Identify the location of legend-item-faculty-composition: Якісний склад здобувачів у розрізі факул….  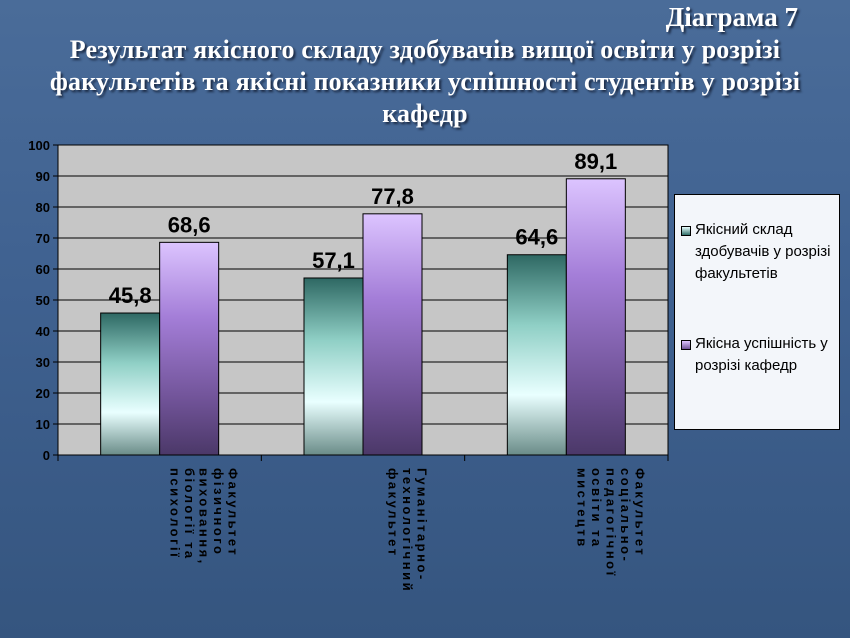
(757, 252).